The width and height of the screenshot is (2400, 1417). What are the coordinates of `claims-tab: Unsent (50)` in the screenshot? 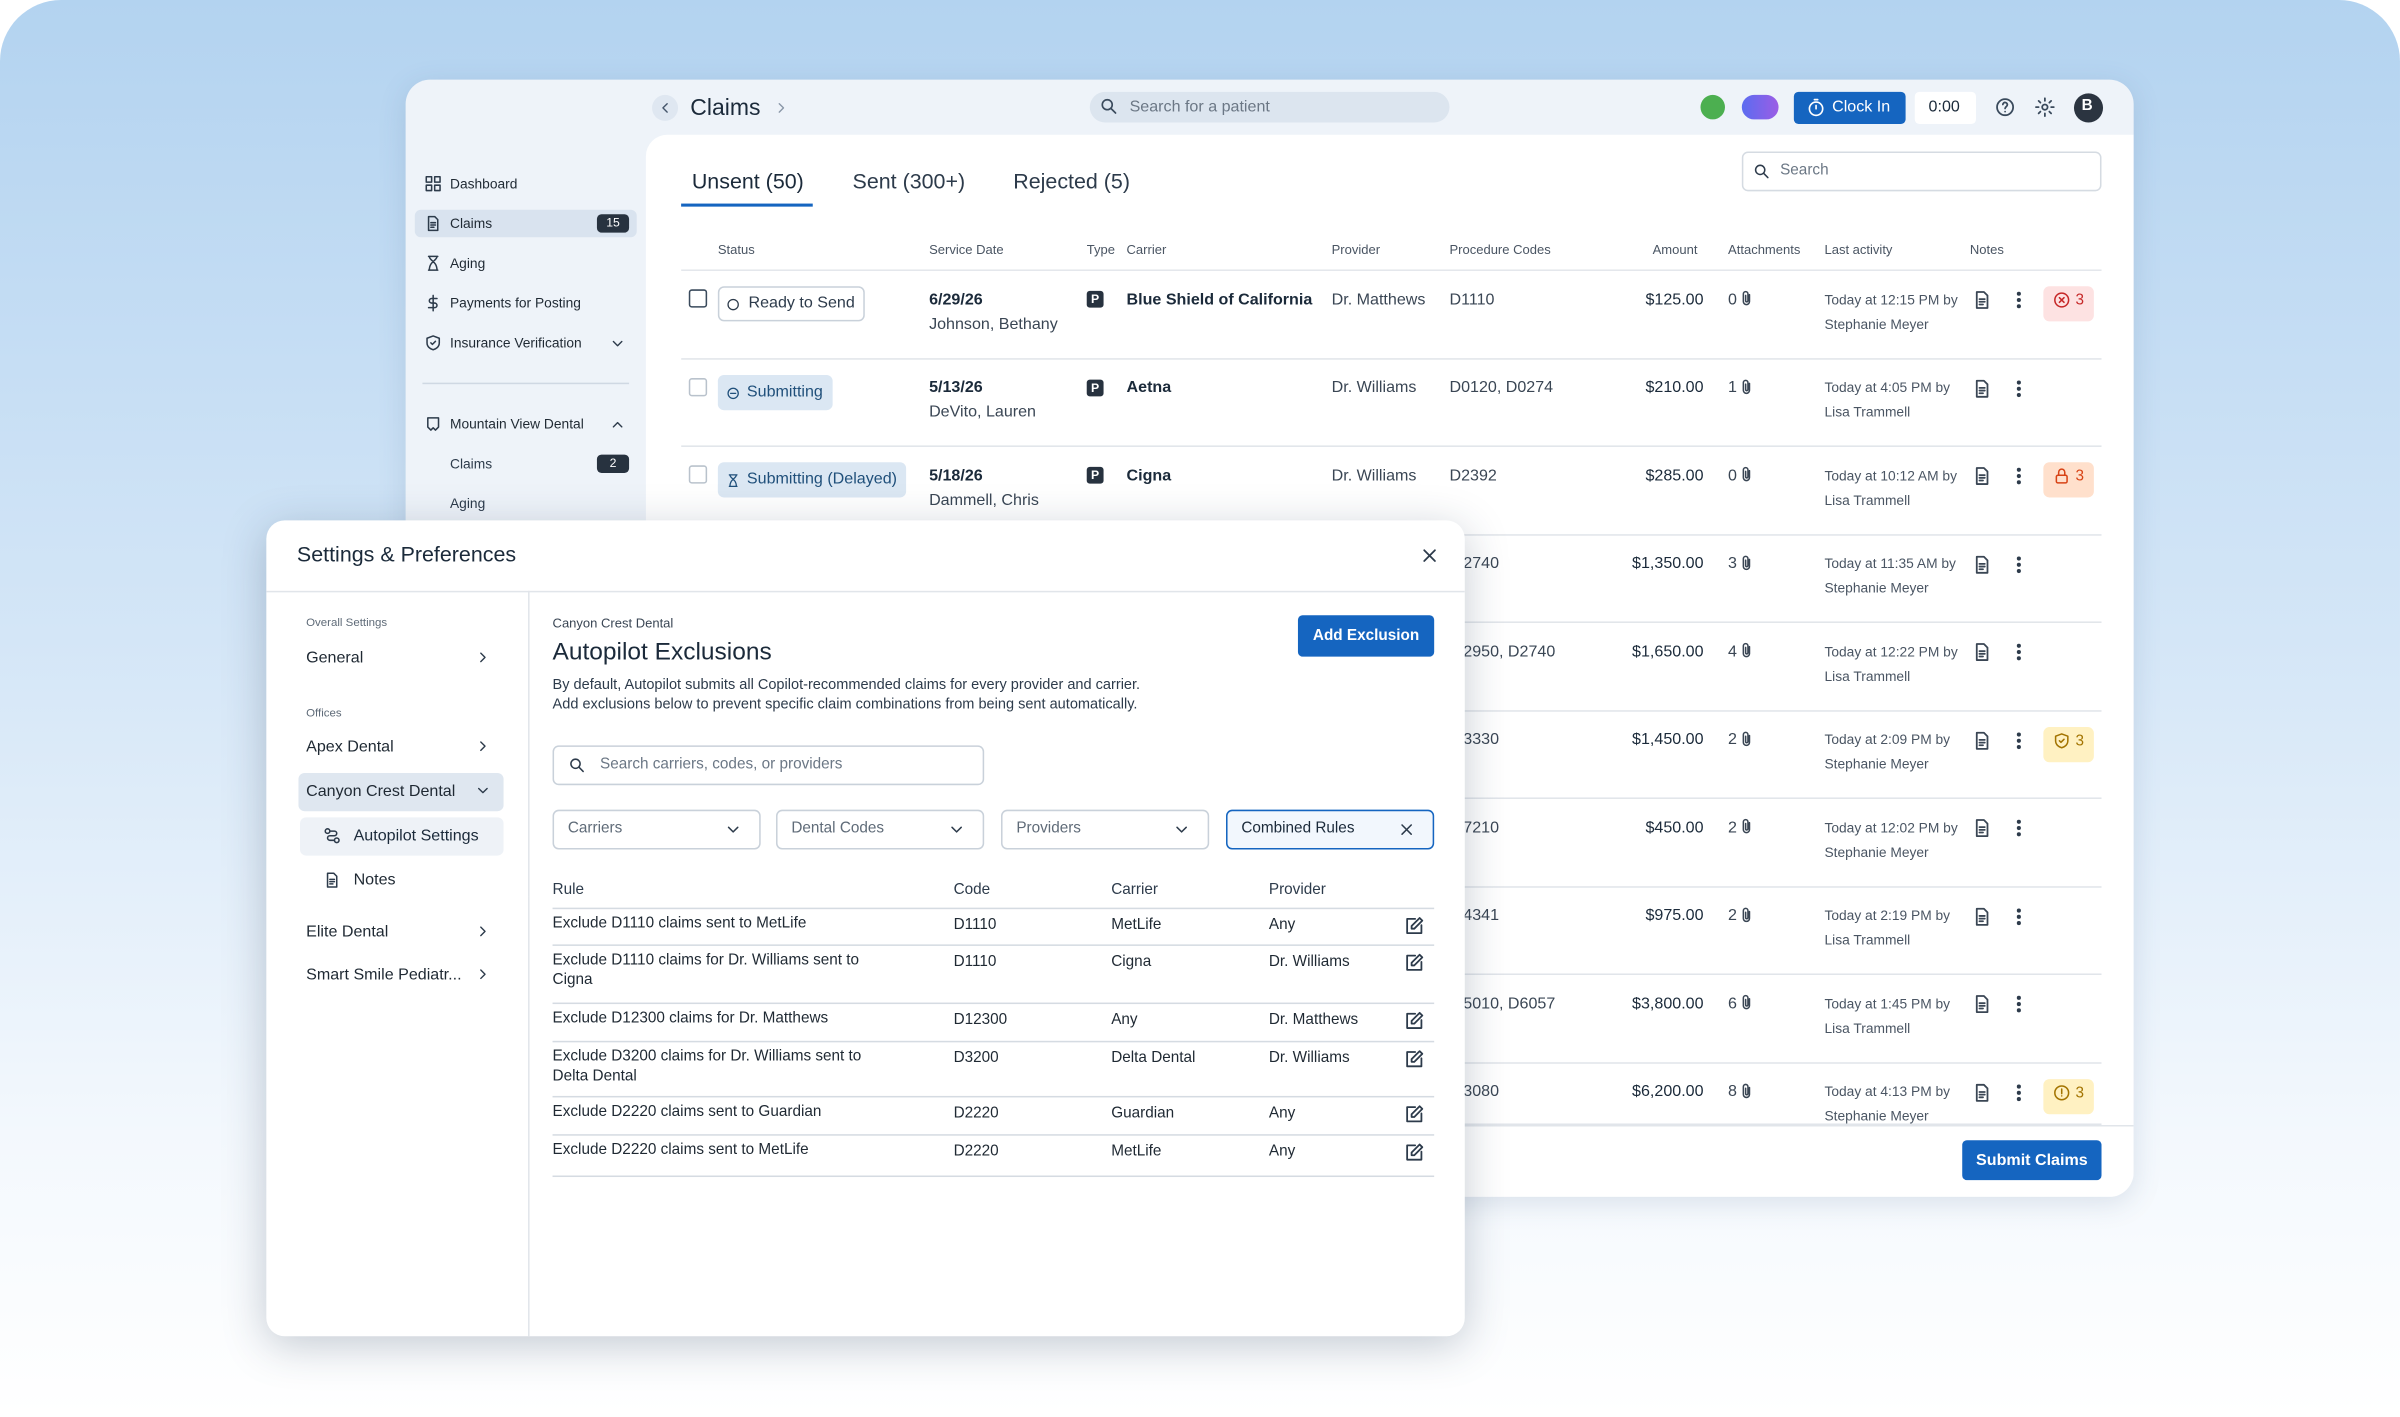 It's located at (747, 181).